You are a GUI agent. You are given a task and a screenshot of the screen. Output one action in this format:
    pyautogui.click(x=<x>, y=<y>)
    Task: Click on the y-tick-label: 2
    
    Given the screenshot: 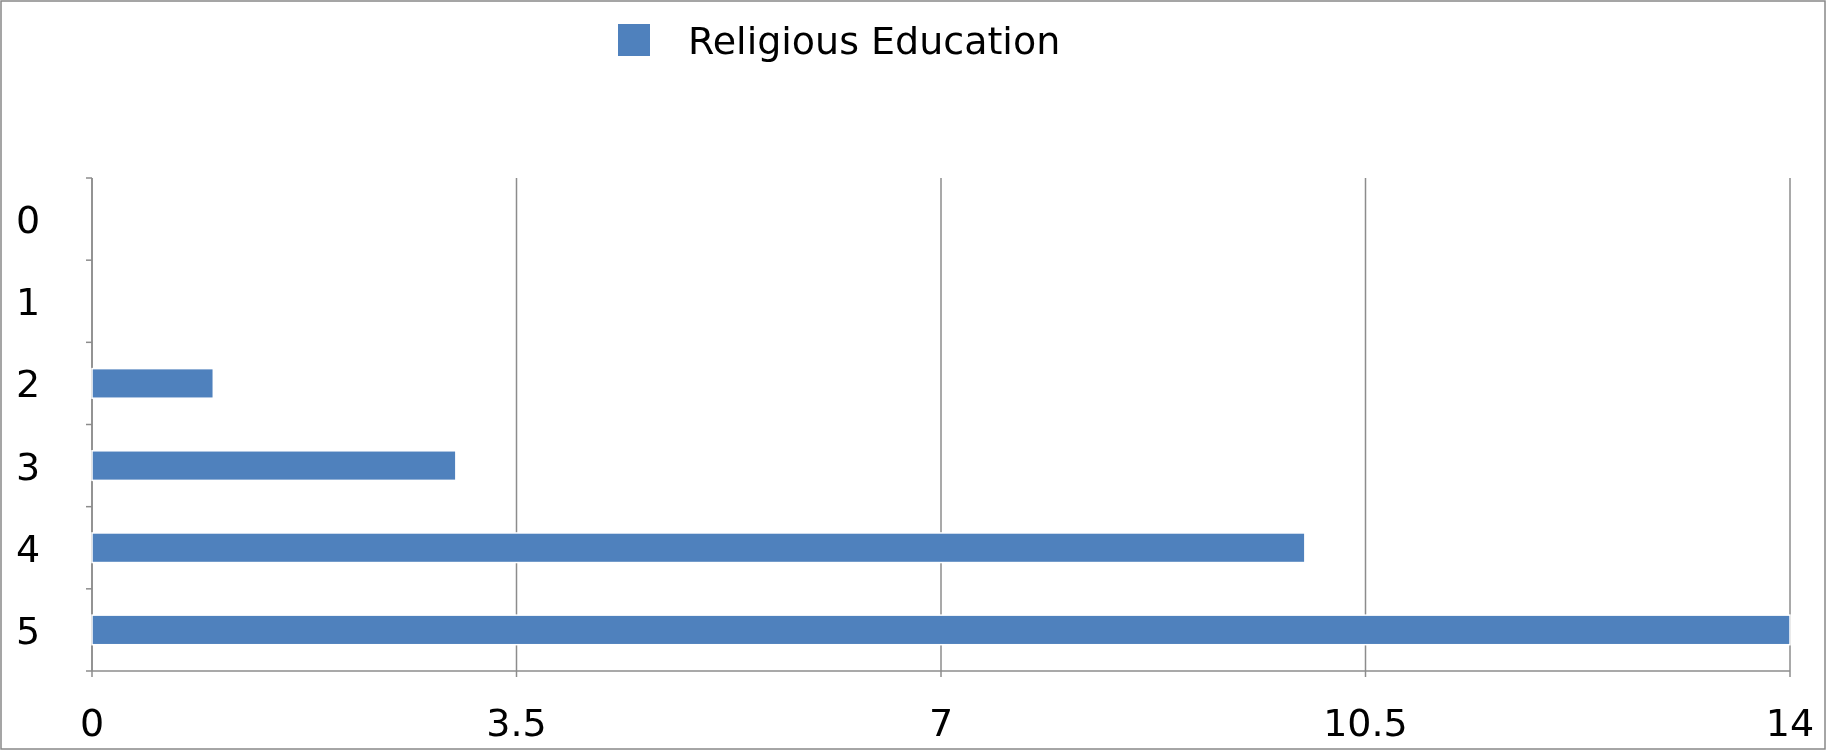 What is the action you would take?
    pyautogui.click(x=28, y=384)
    